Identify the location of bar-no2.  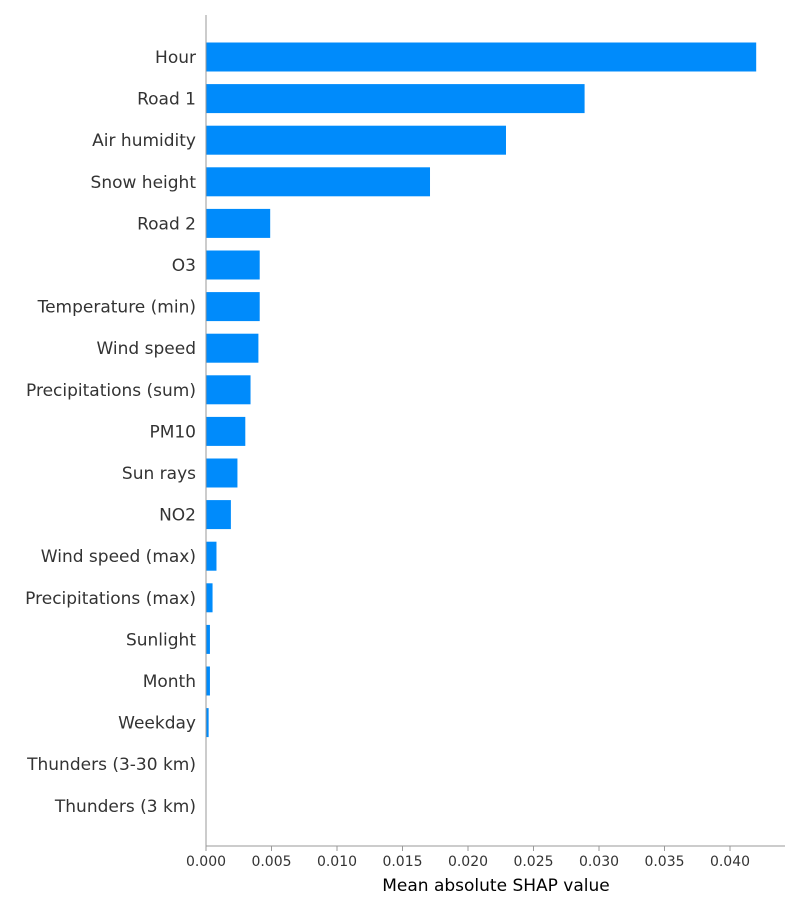
(218, 515).